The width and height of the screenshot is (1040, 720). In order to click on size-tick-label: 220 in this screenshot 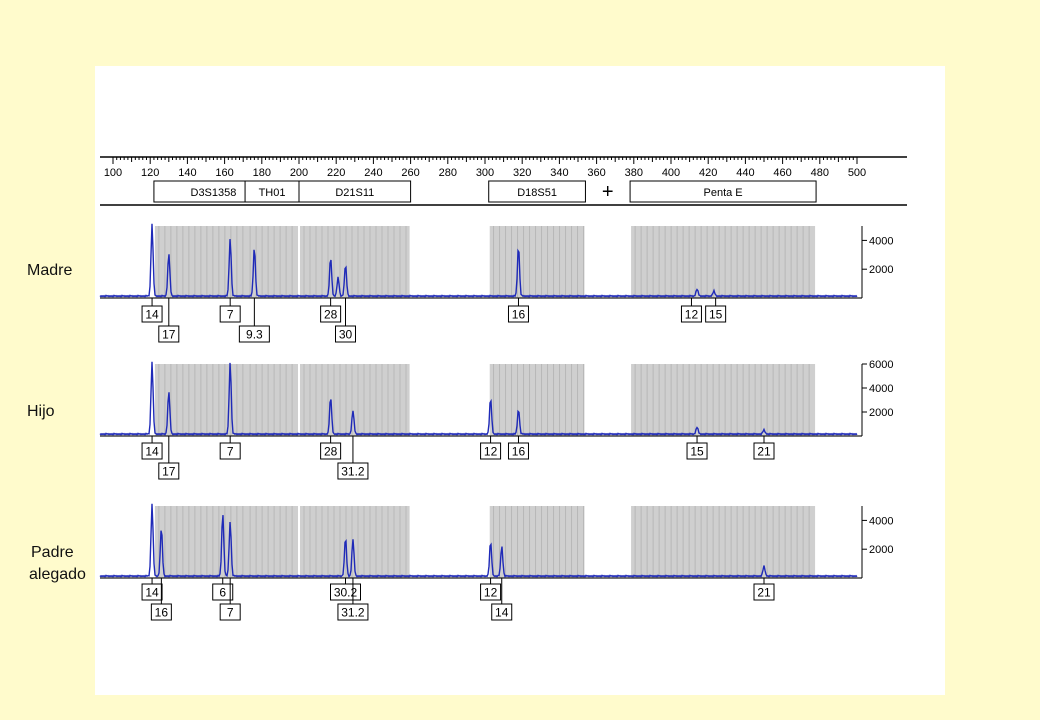, I will do `click(336, 173)`.